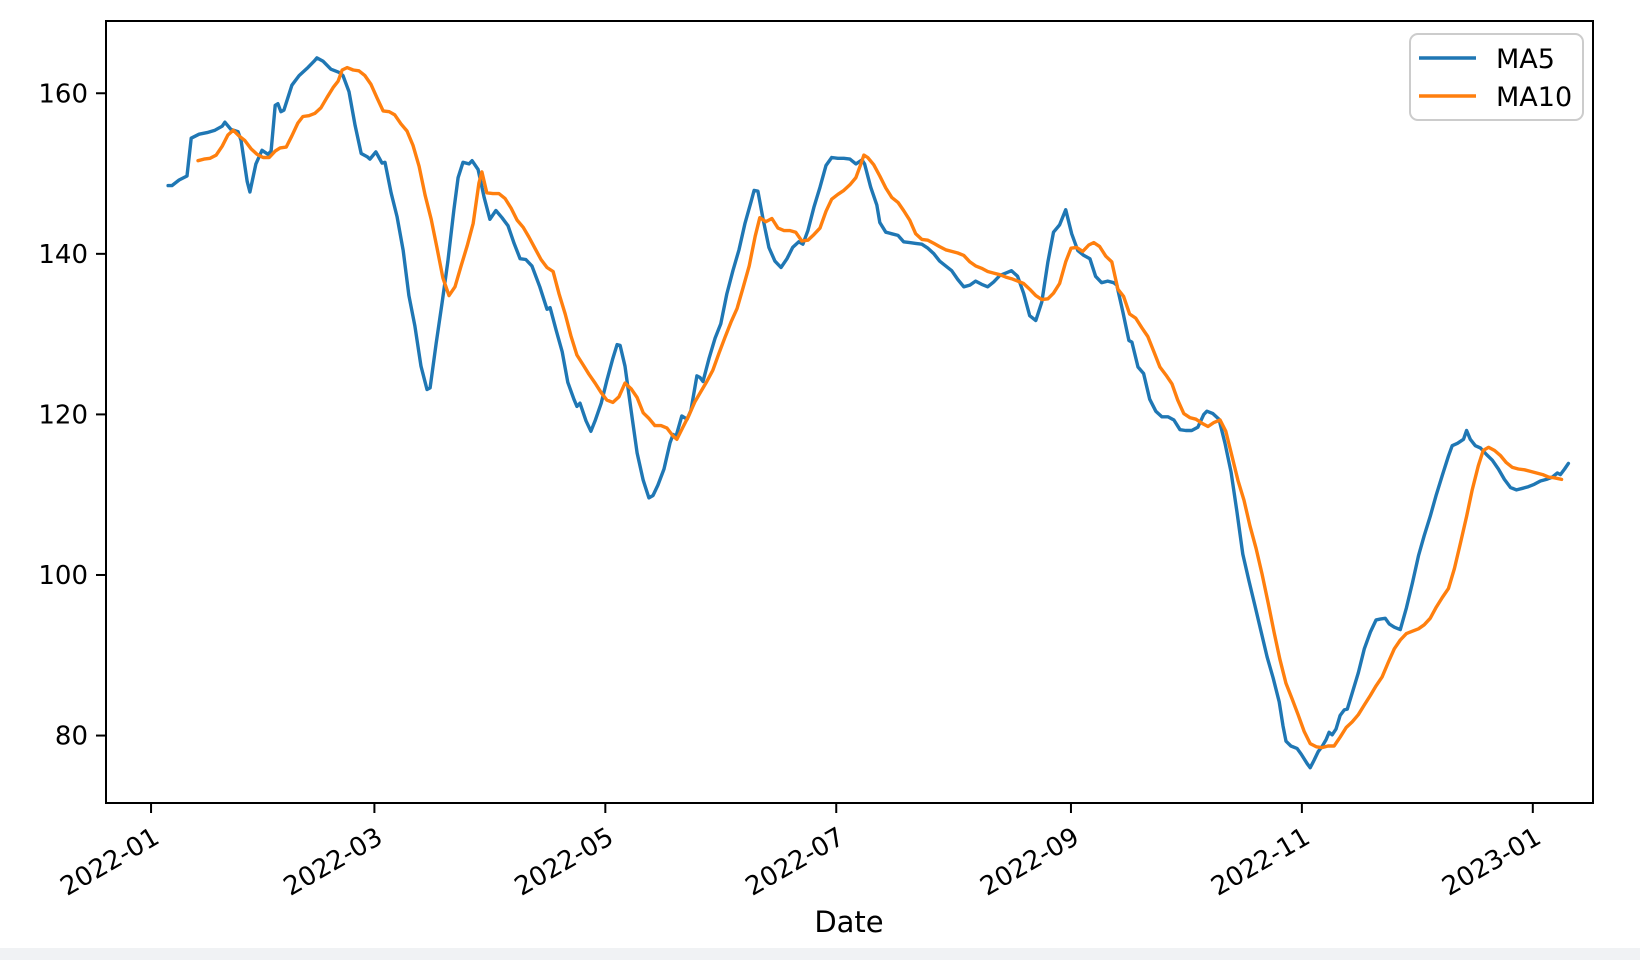  What do you see at coordinates (63, 576) in the screenshot?
I see `y-tick-label: 100` at bounding box center [63, 576].